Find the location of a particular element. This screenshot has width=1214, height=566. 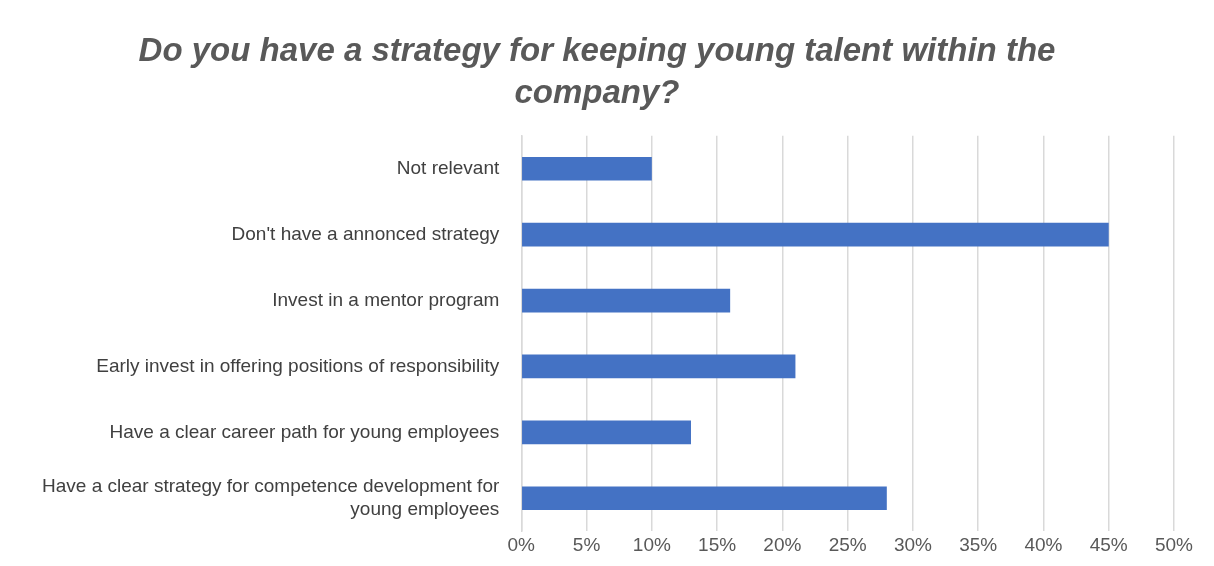

x-tick-label: 5% is located at coordinates (586, 544).